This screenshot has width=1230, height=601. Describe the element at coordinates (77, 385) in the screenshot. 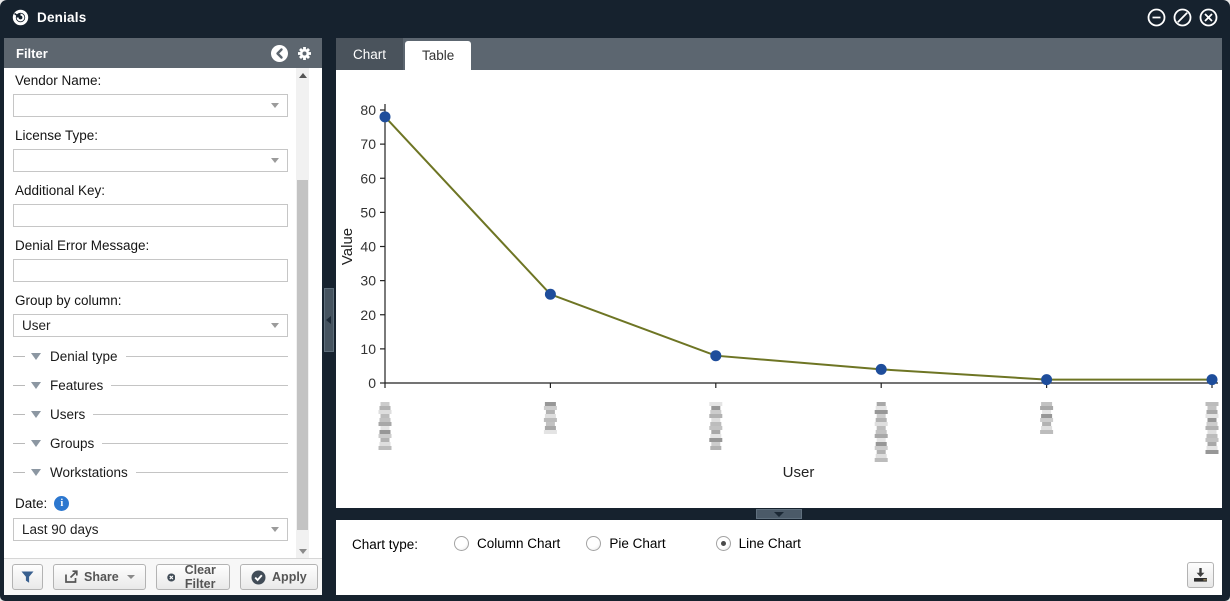

I see `group-label: Features` at that location.